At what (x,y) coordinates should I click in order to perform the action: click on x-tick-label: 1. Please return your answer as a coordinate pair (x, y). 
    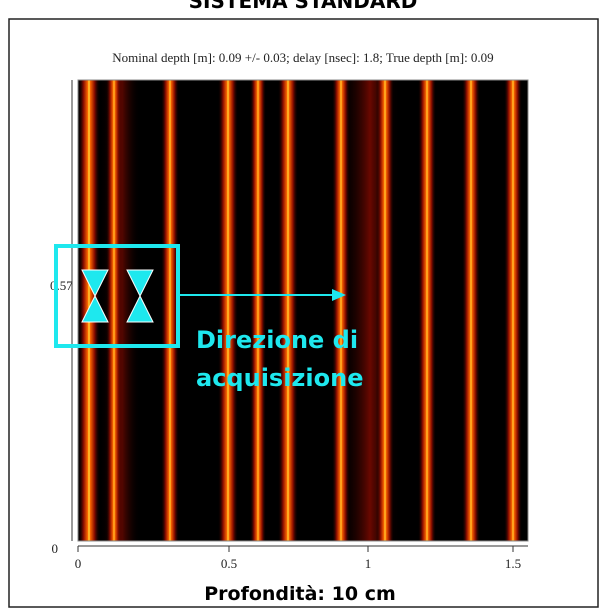
    Looking at the image, I should click on (368, 563).